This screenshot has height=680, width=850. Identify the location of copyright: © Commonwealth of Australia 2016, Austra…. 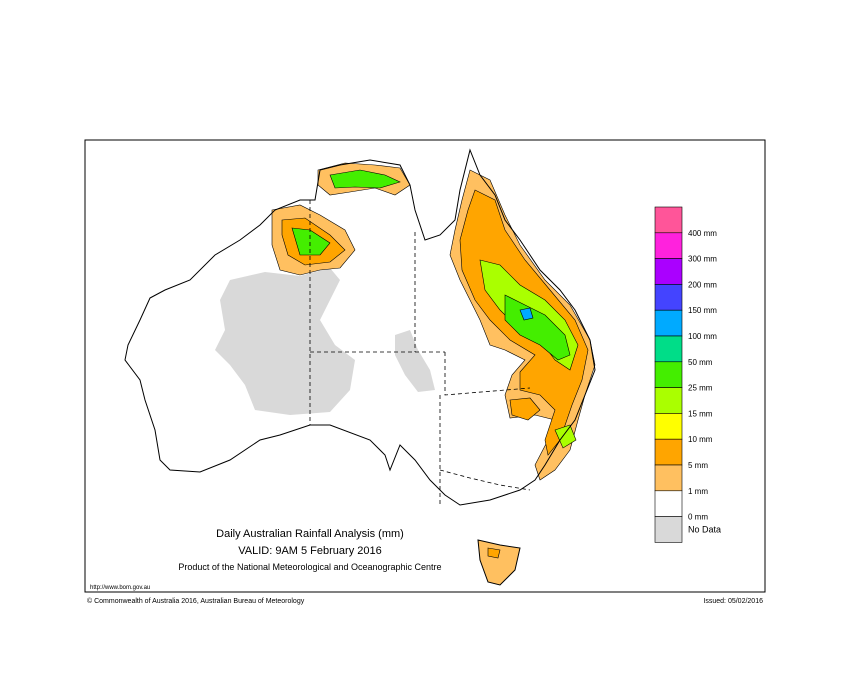
(196, 601).